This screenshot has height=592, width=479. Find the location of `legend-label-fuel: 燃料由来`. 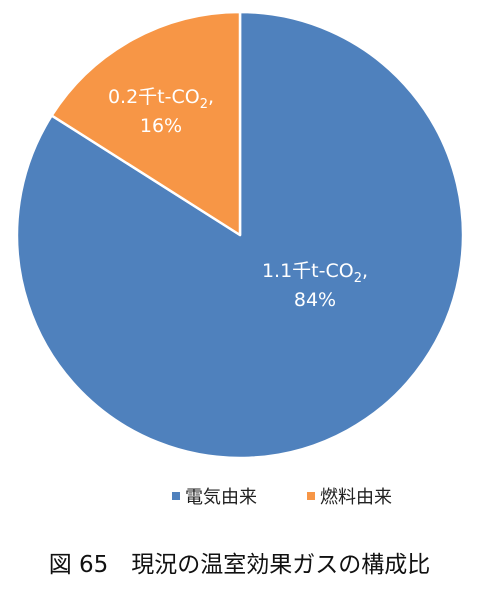

legend-label-fuel: 燃料由来 is located at coordinates (356, 497).